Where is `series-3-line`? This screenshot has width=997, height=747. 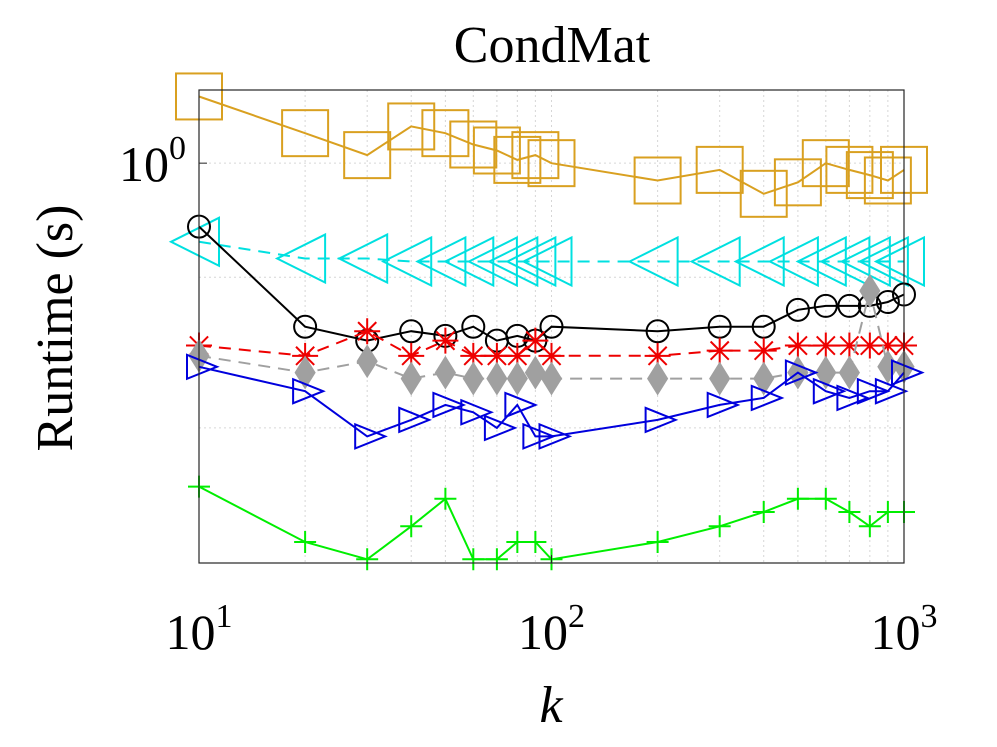 series-3-line is located at coordinates (551, 283).